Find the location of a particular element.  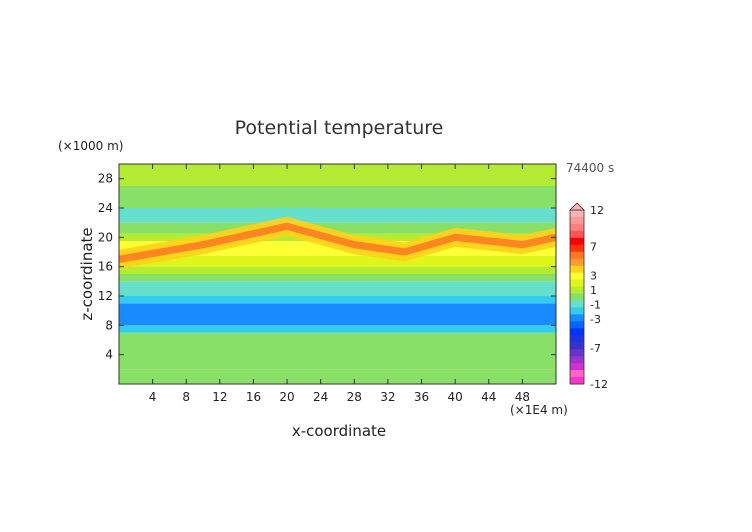

x-tick-label: 32 is located at coordinates (387, 397).